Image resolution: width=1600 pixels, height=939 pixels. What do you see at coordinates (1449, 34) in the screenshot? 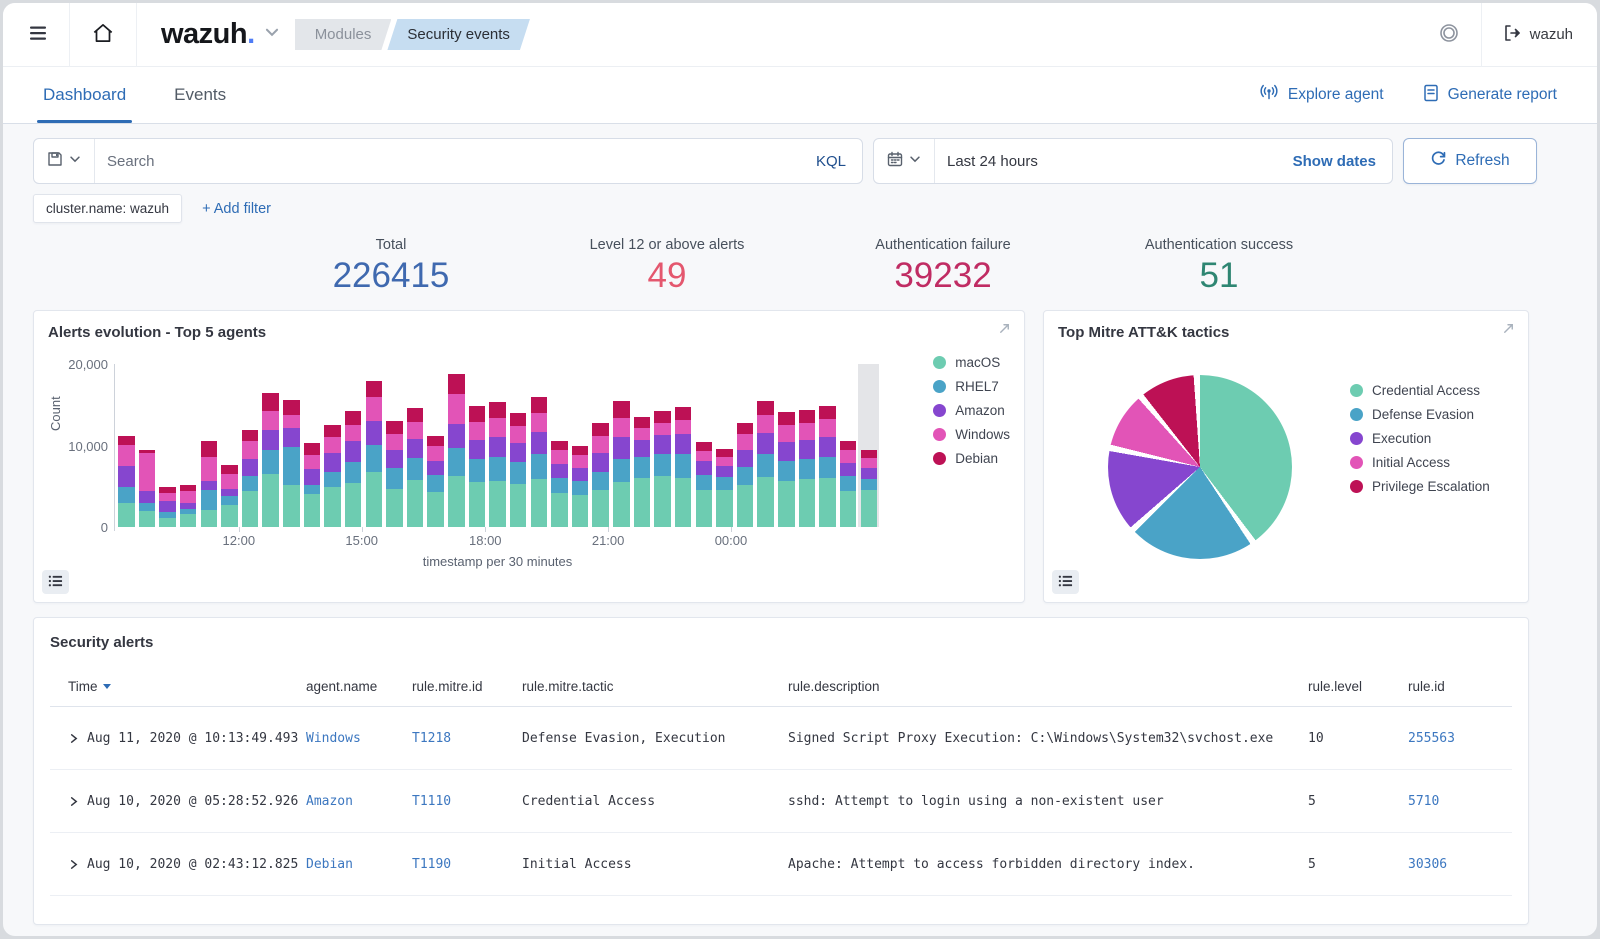
I see `status-button` at bounding box center [1449, 34].